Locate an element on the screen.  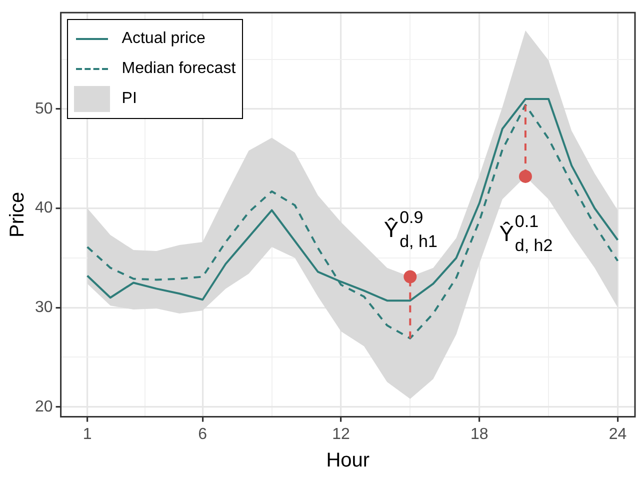
y-tick-label: 40 is located at coordinates (44, 208).